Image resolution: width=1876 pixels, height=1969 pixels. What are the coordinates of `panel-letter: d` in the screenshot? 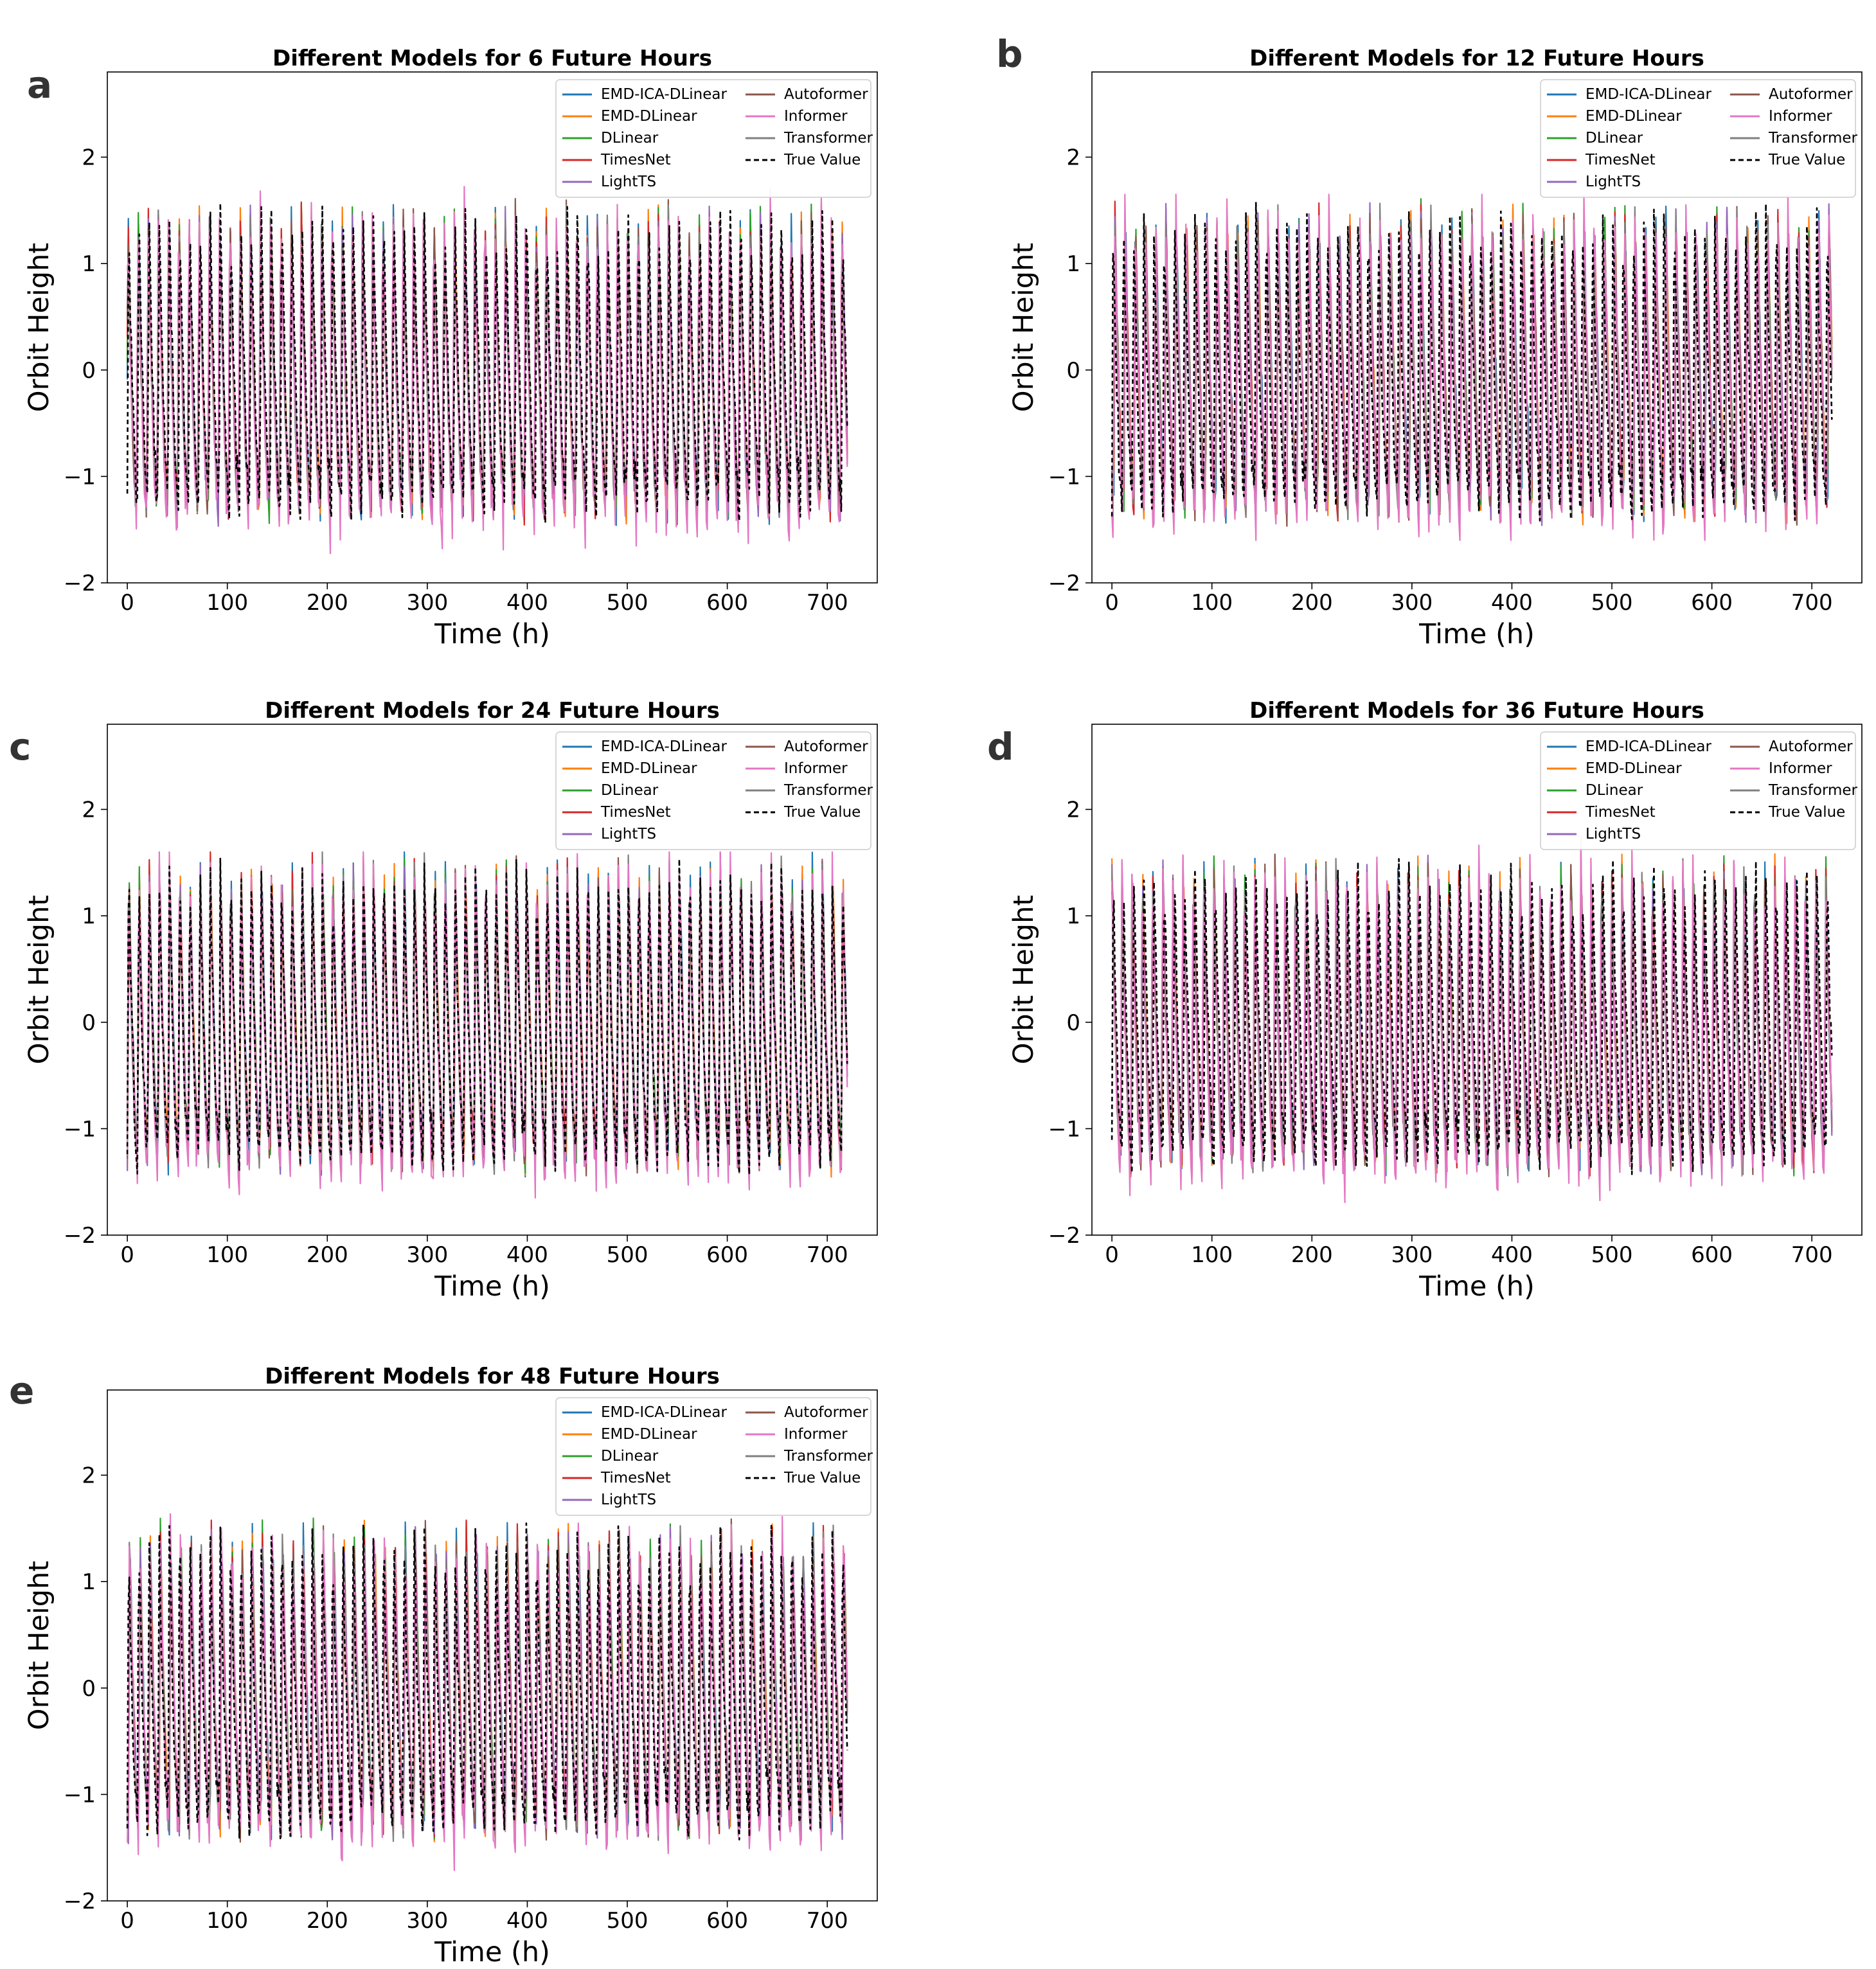 It's located at (1000, 747).